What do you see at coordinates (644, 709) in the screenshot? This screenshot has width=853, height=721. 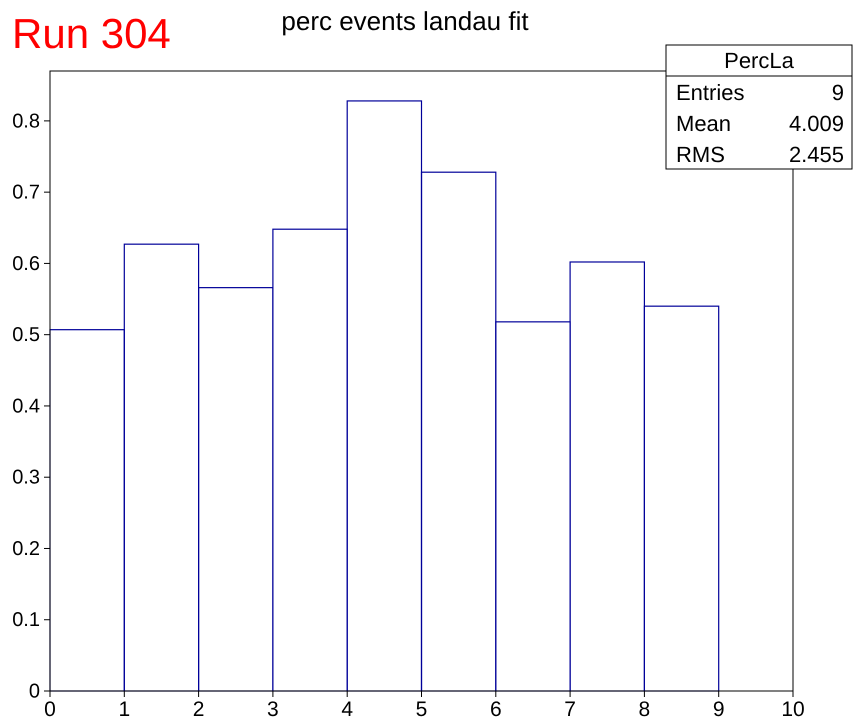 I see `x-tick-label: 8` at bounding box center [644, 709].